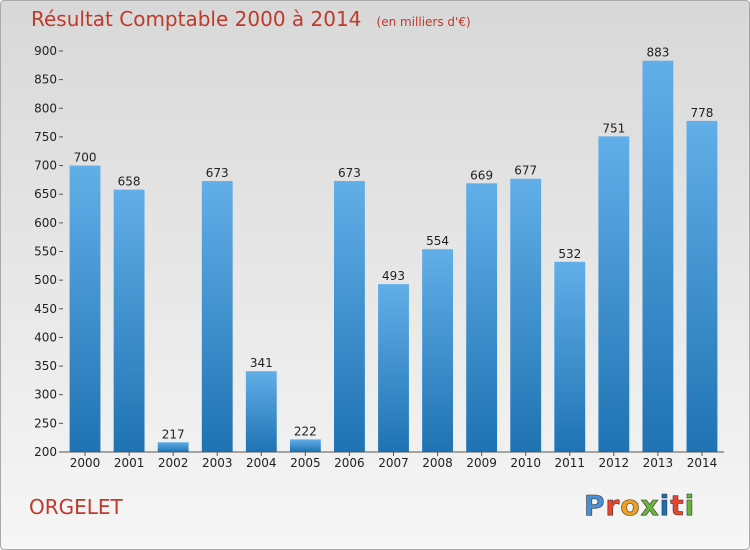  Describe the element at coordinates (614, 463) in the screenshot. I see `x-tick-label: 2012` at that location.